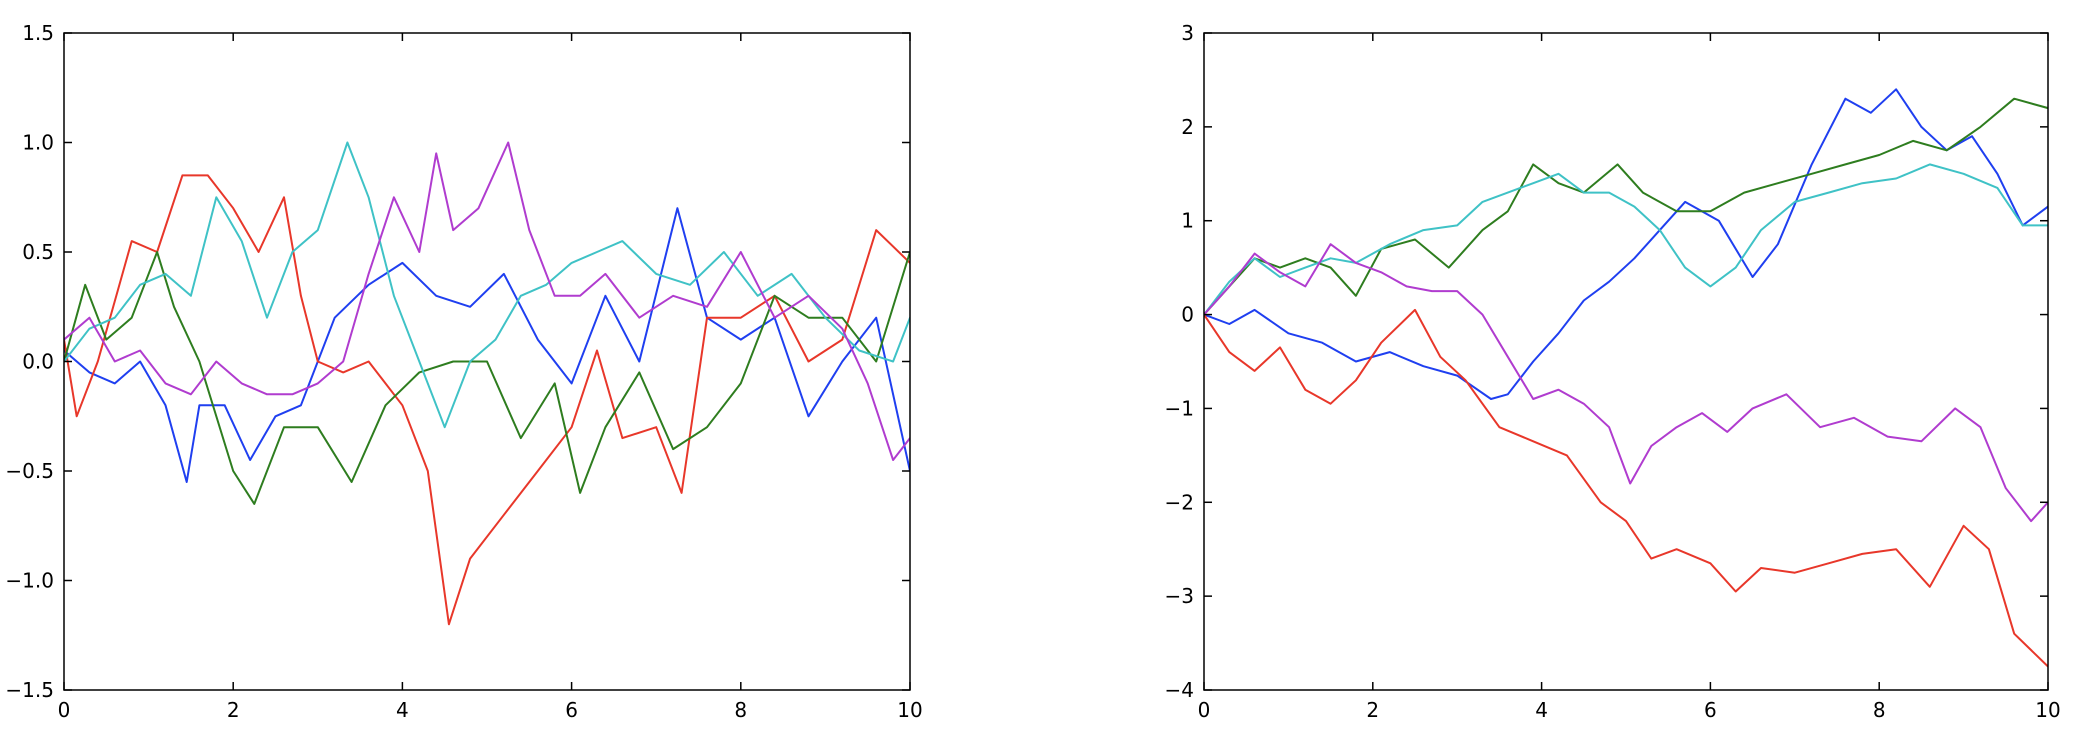 This screenshot has height=741, width=2086. Describe the element at coordinates (1179, 596) in the screenshot. I see `y-tick-label: −3` at that location.